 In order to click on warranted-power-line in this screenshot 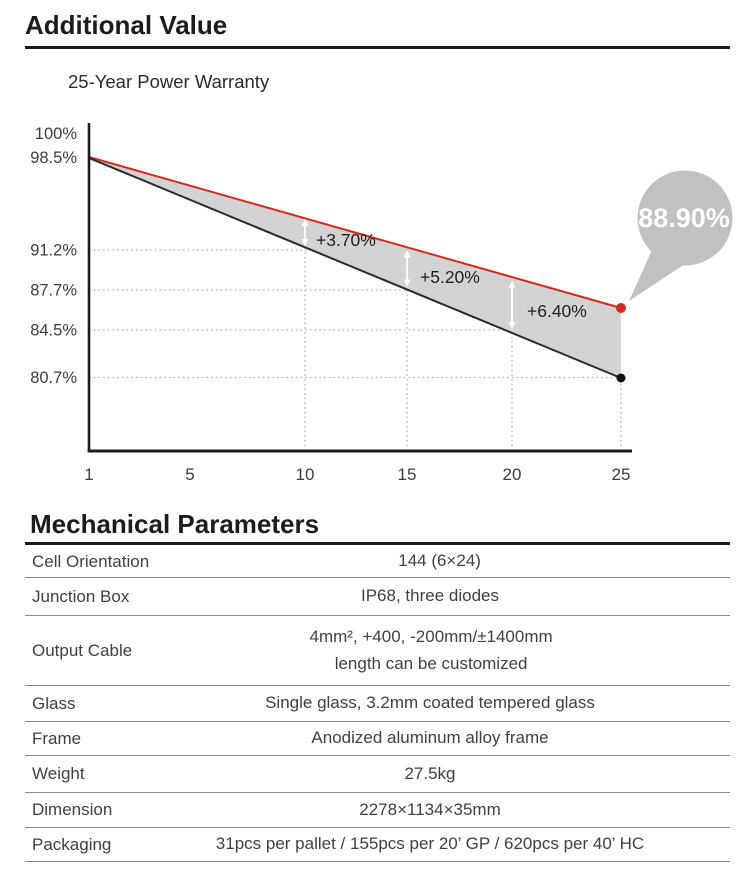, I will do `click(355, 232)`.